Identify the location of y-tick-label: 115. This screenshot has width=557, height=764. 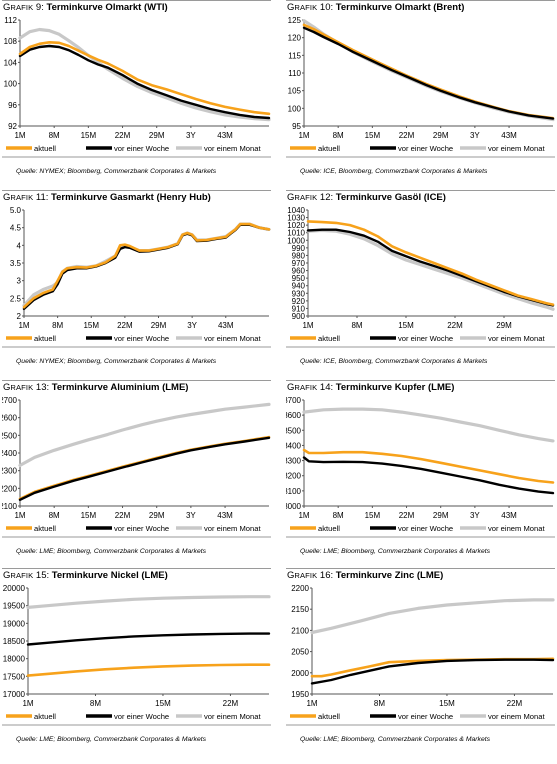
(294, 55).